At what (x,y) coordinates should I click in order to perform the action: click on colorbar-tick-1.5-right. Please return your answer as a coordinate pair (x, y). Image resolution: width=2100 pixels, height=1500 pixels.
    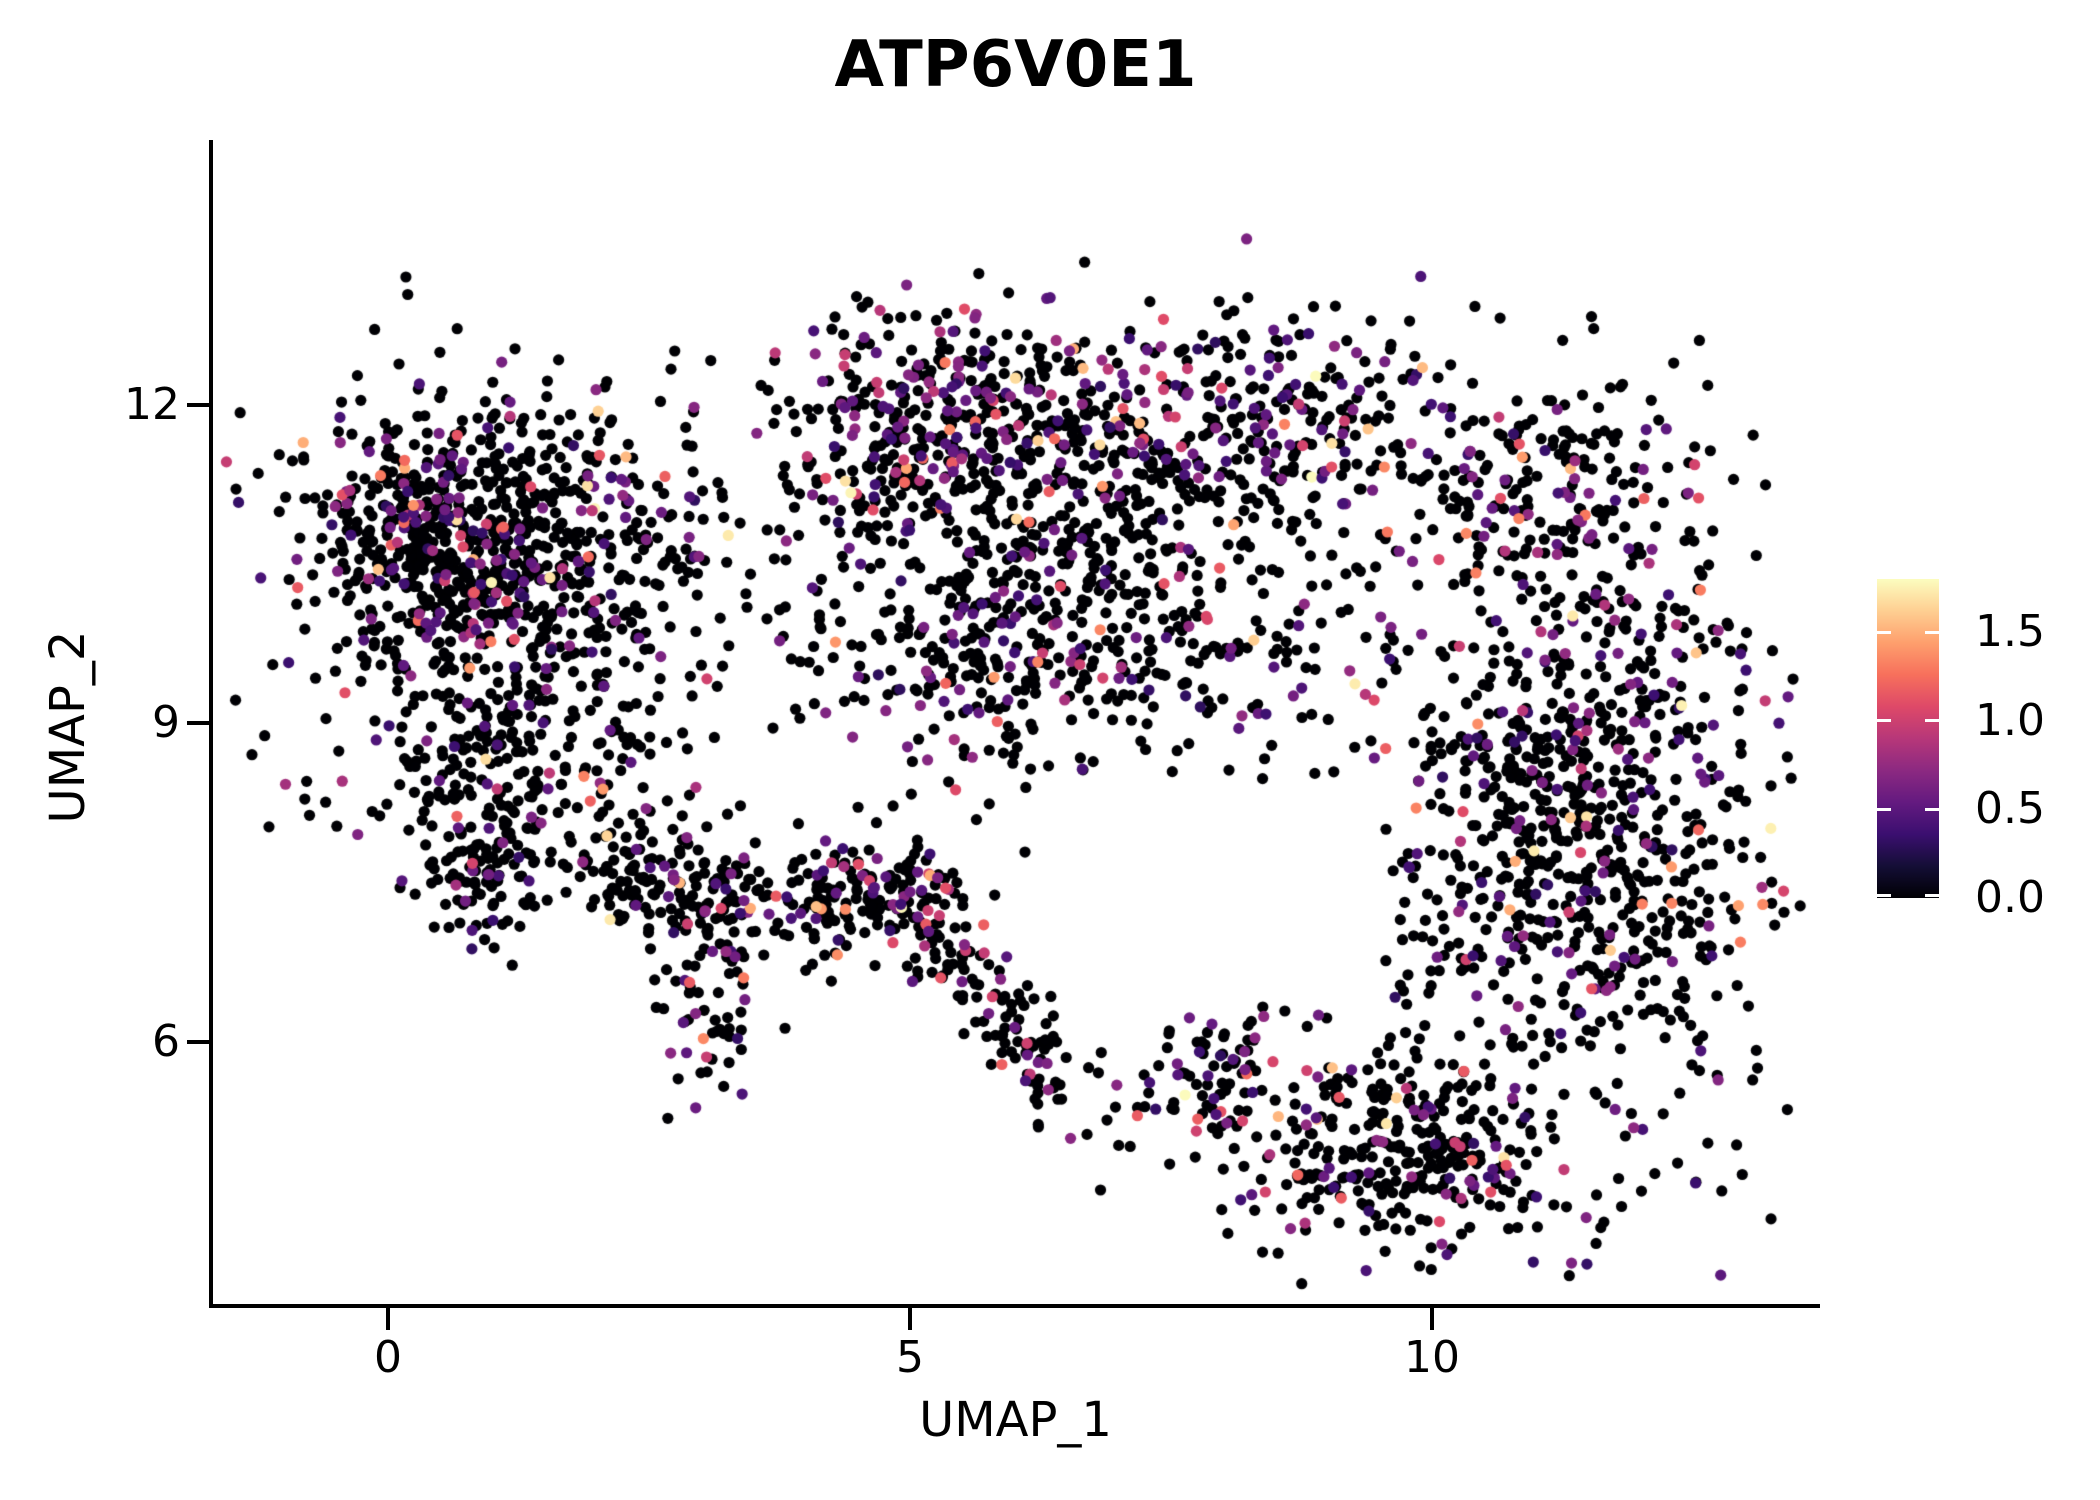
    Looking at the image, I should click on (1932, 632).